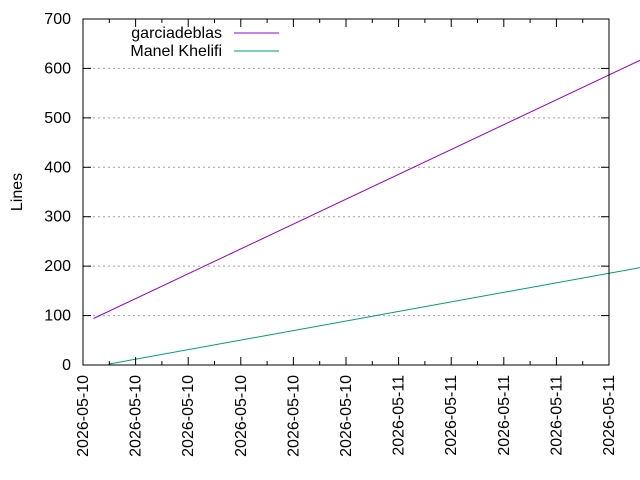 This screenshot has width=640, height=480. What do you see at coordinates (176, 33) in the screenshot?
I see `legend-entry-label: garciadeblas` at bounding box center [176, 33].